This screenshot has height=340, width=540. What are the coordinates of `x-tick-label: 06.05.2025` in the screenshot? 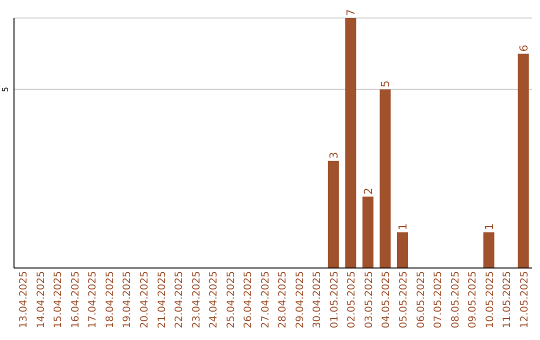 It's located at (421, 299).